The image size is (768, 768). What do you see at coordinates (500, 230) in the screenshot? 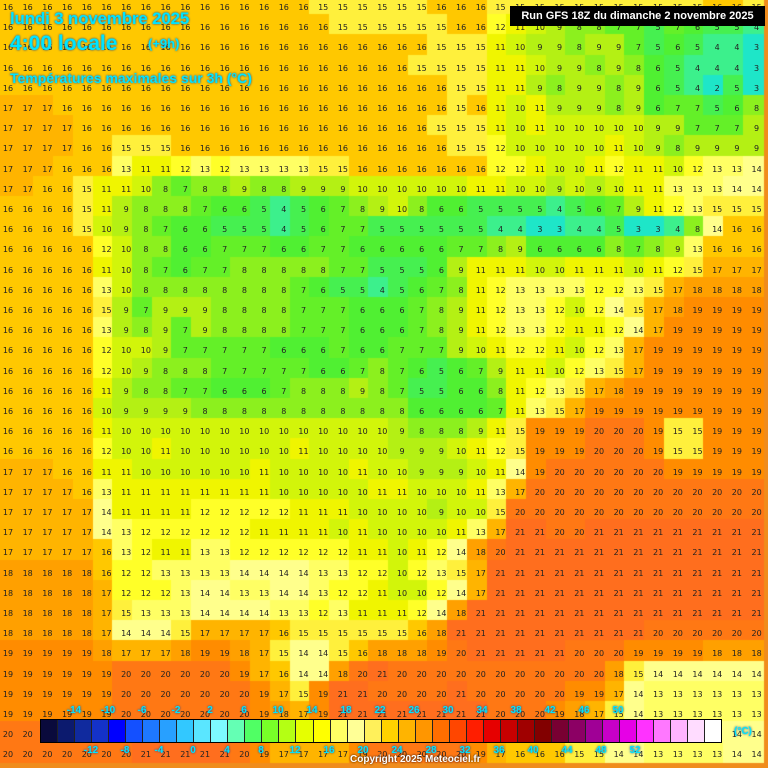
I see `grid-value: 4` at bounding box center [500, 230].